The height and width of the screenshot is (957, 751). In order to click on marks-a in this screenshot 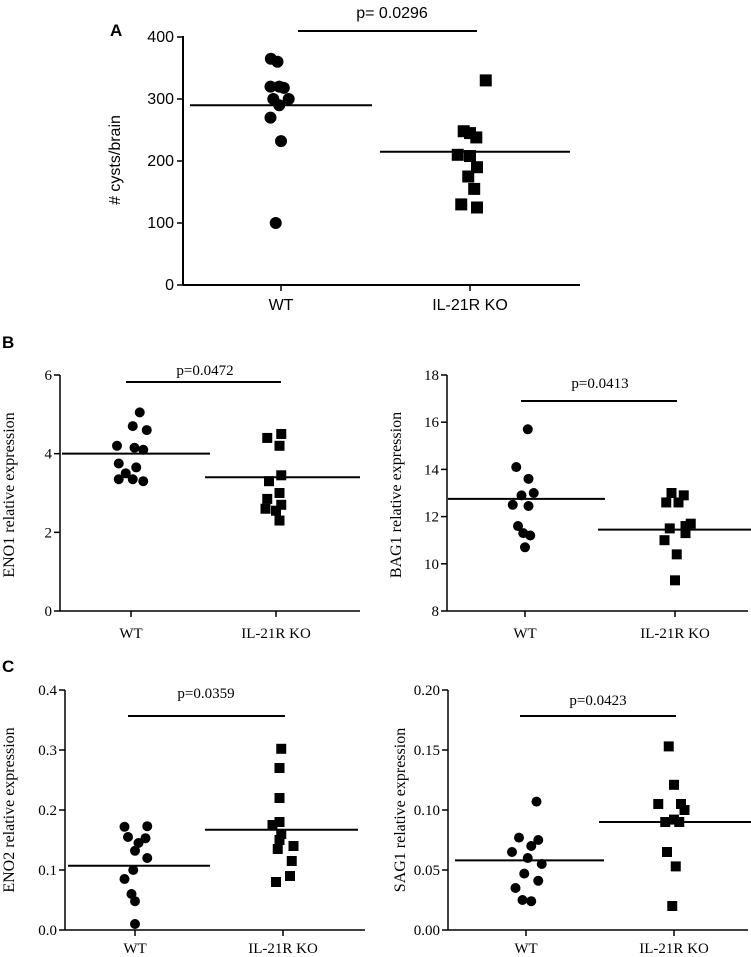, I will do `click(380, 140)`.